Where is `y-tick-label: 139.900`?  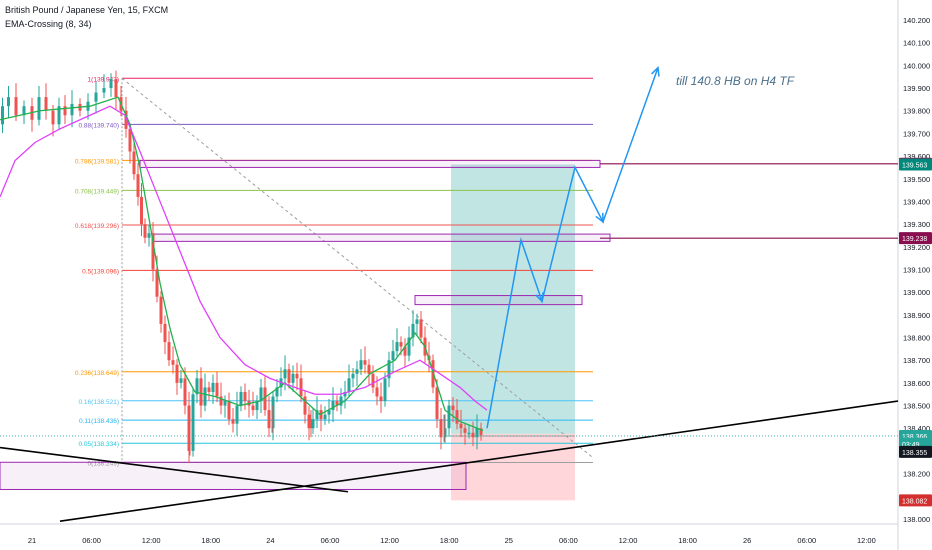 y-tick-label: 139.900 is located at coordinates (916, 88).